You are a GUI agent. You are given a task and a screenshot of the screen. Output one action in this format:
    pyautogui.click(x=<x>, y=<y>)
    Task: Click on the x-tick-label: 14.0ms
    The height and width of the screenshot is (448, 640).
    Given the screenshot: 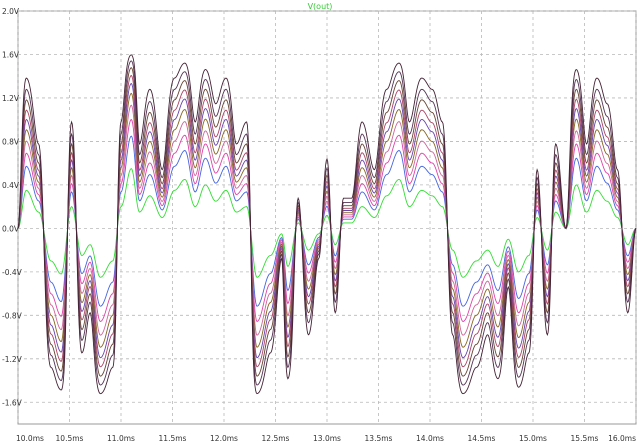 What is the action you would take?
    pyautogui.click(x=430, y=438)
    